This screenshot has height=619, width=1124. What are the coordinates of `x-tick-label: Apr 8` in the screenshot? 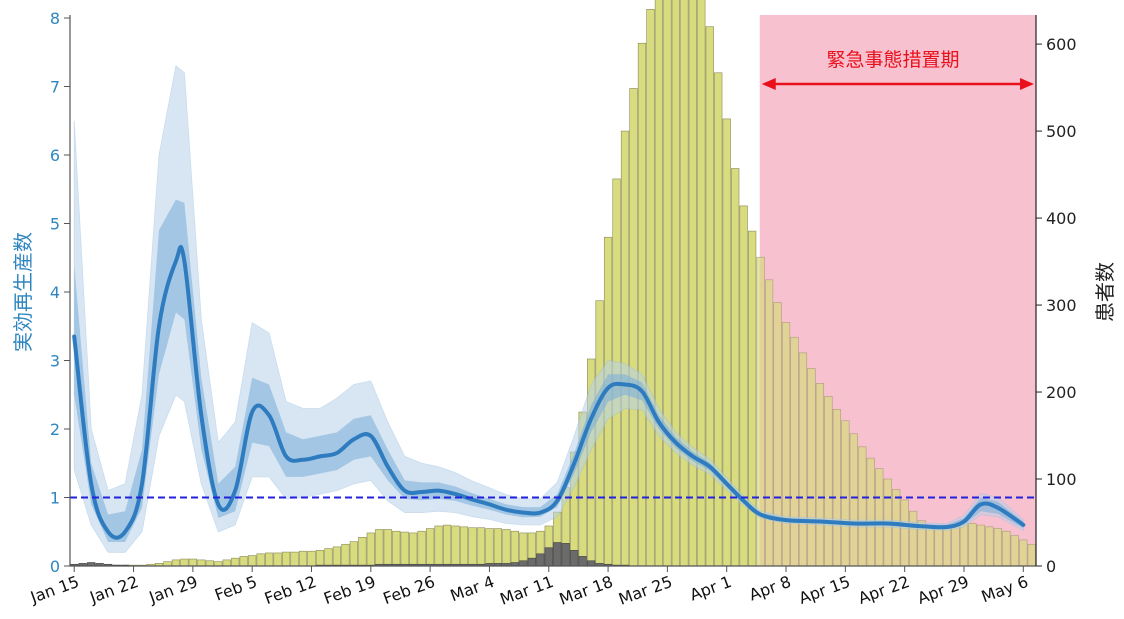 It's located at (770, 588).